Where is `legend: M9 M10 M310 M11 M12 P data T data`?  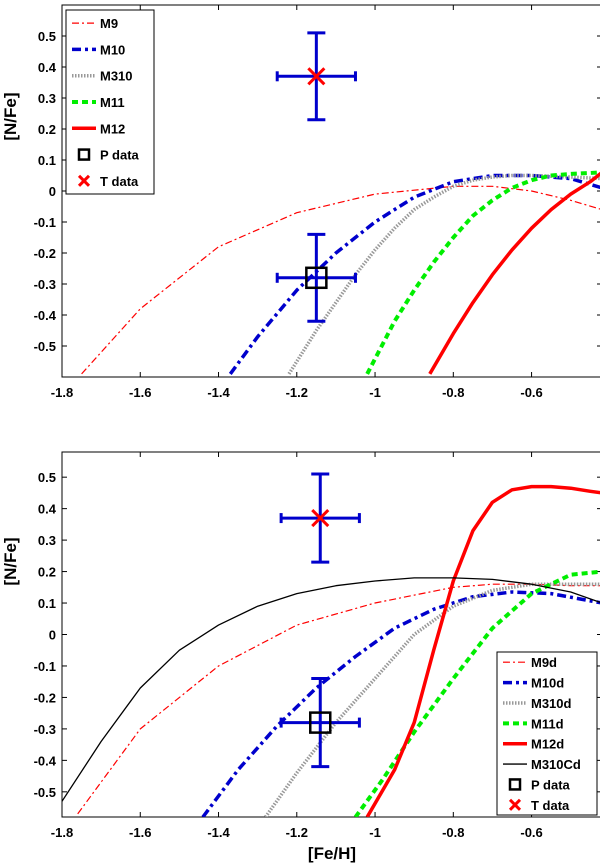 legend: M9 M10 M310 M11 M12 P data T data is located at coordinates (110, 102).